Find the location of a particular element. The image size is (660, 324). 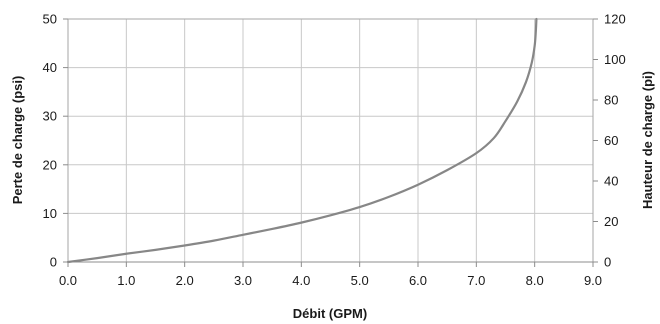

x-tick-label: 4.0 is located at coordinates (301, 280).